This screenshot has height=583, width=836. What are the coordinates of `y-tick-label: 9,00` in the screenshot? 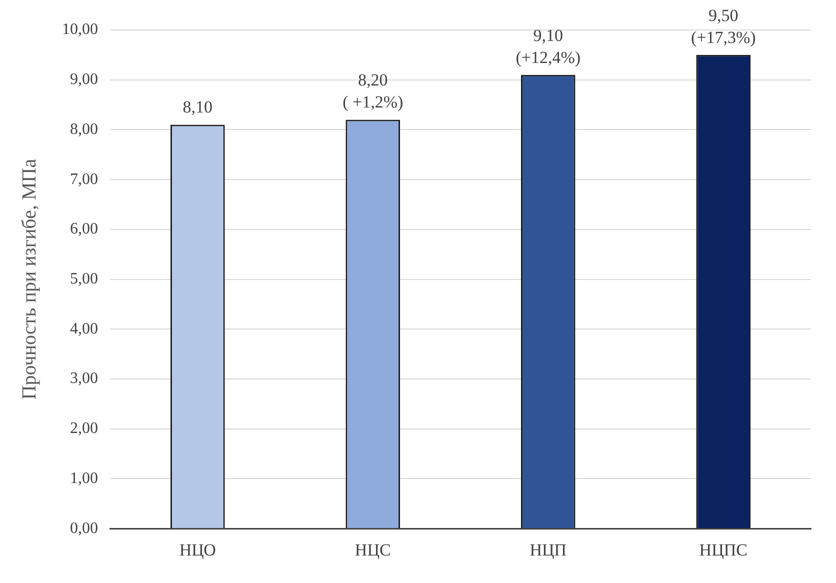 It's located at (84, 79).